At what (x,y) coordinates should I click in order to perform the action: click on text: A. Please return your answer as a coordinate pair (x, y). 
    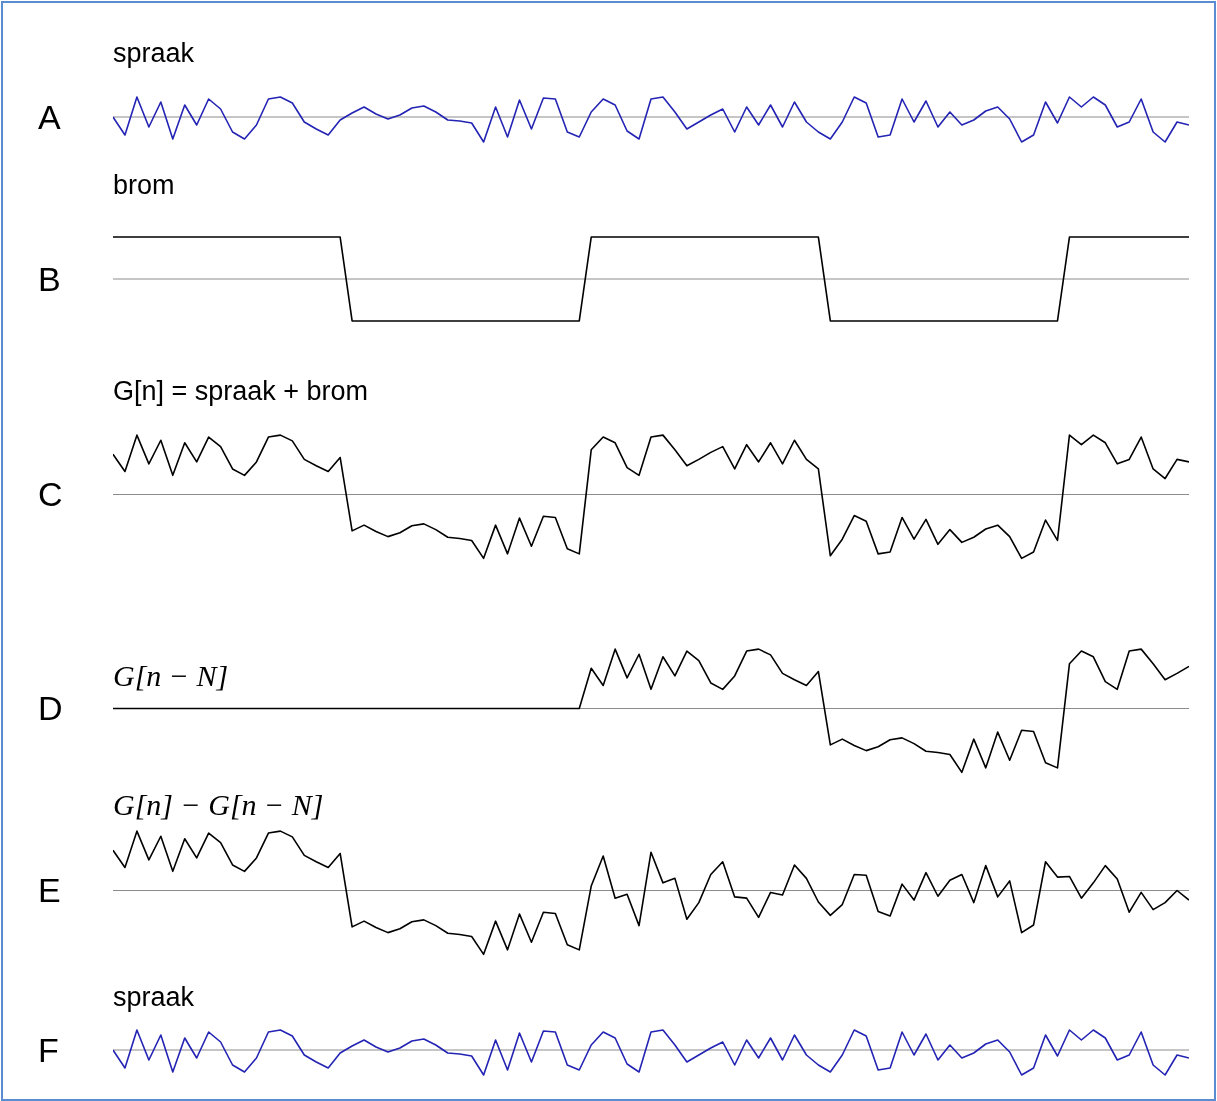
    Looking at the image, I should click on (49, 117).